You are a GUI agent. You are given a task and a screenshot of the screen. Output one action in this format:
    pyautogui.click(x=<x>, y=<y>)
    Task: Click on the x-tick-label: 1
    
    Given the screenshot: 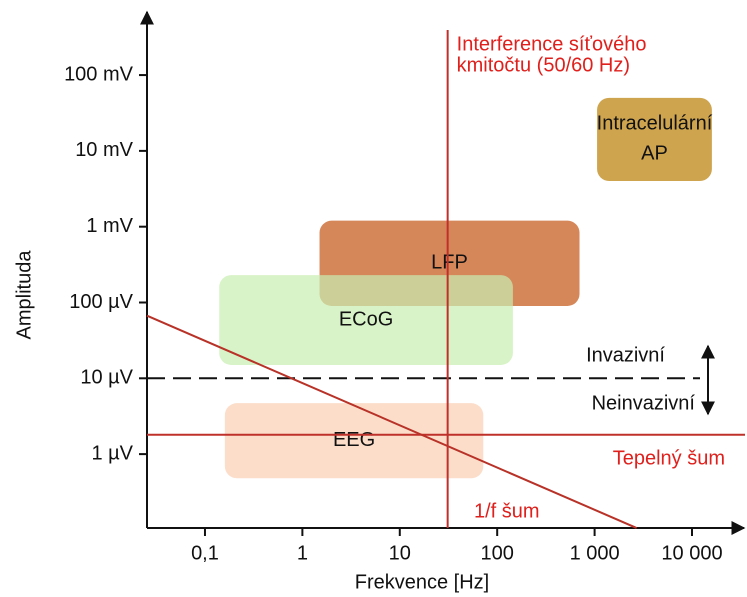 What is the action you would take?
    pyautogui.click(x=302, y=553)
    